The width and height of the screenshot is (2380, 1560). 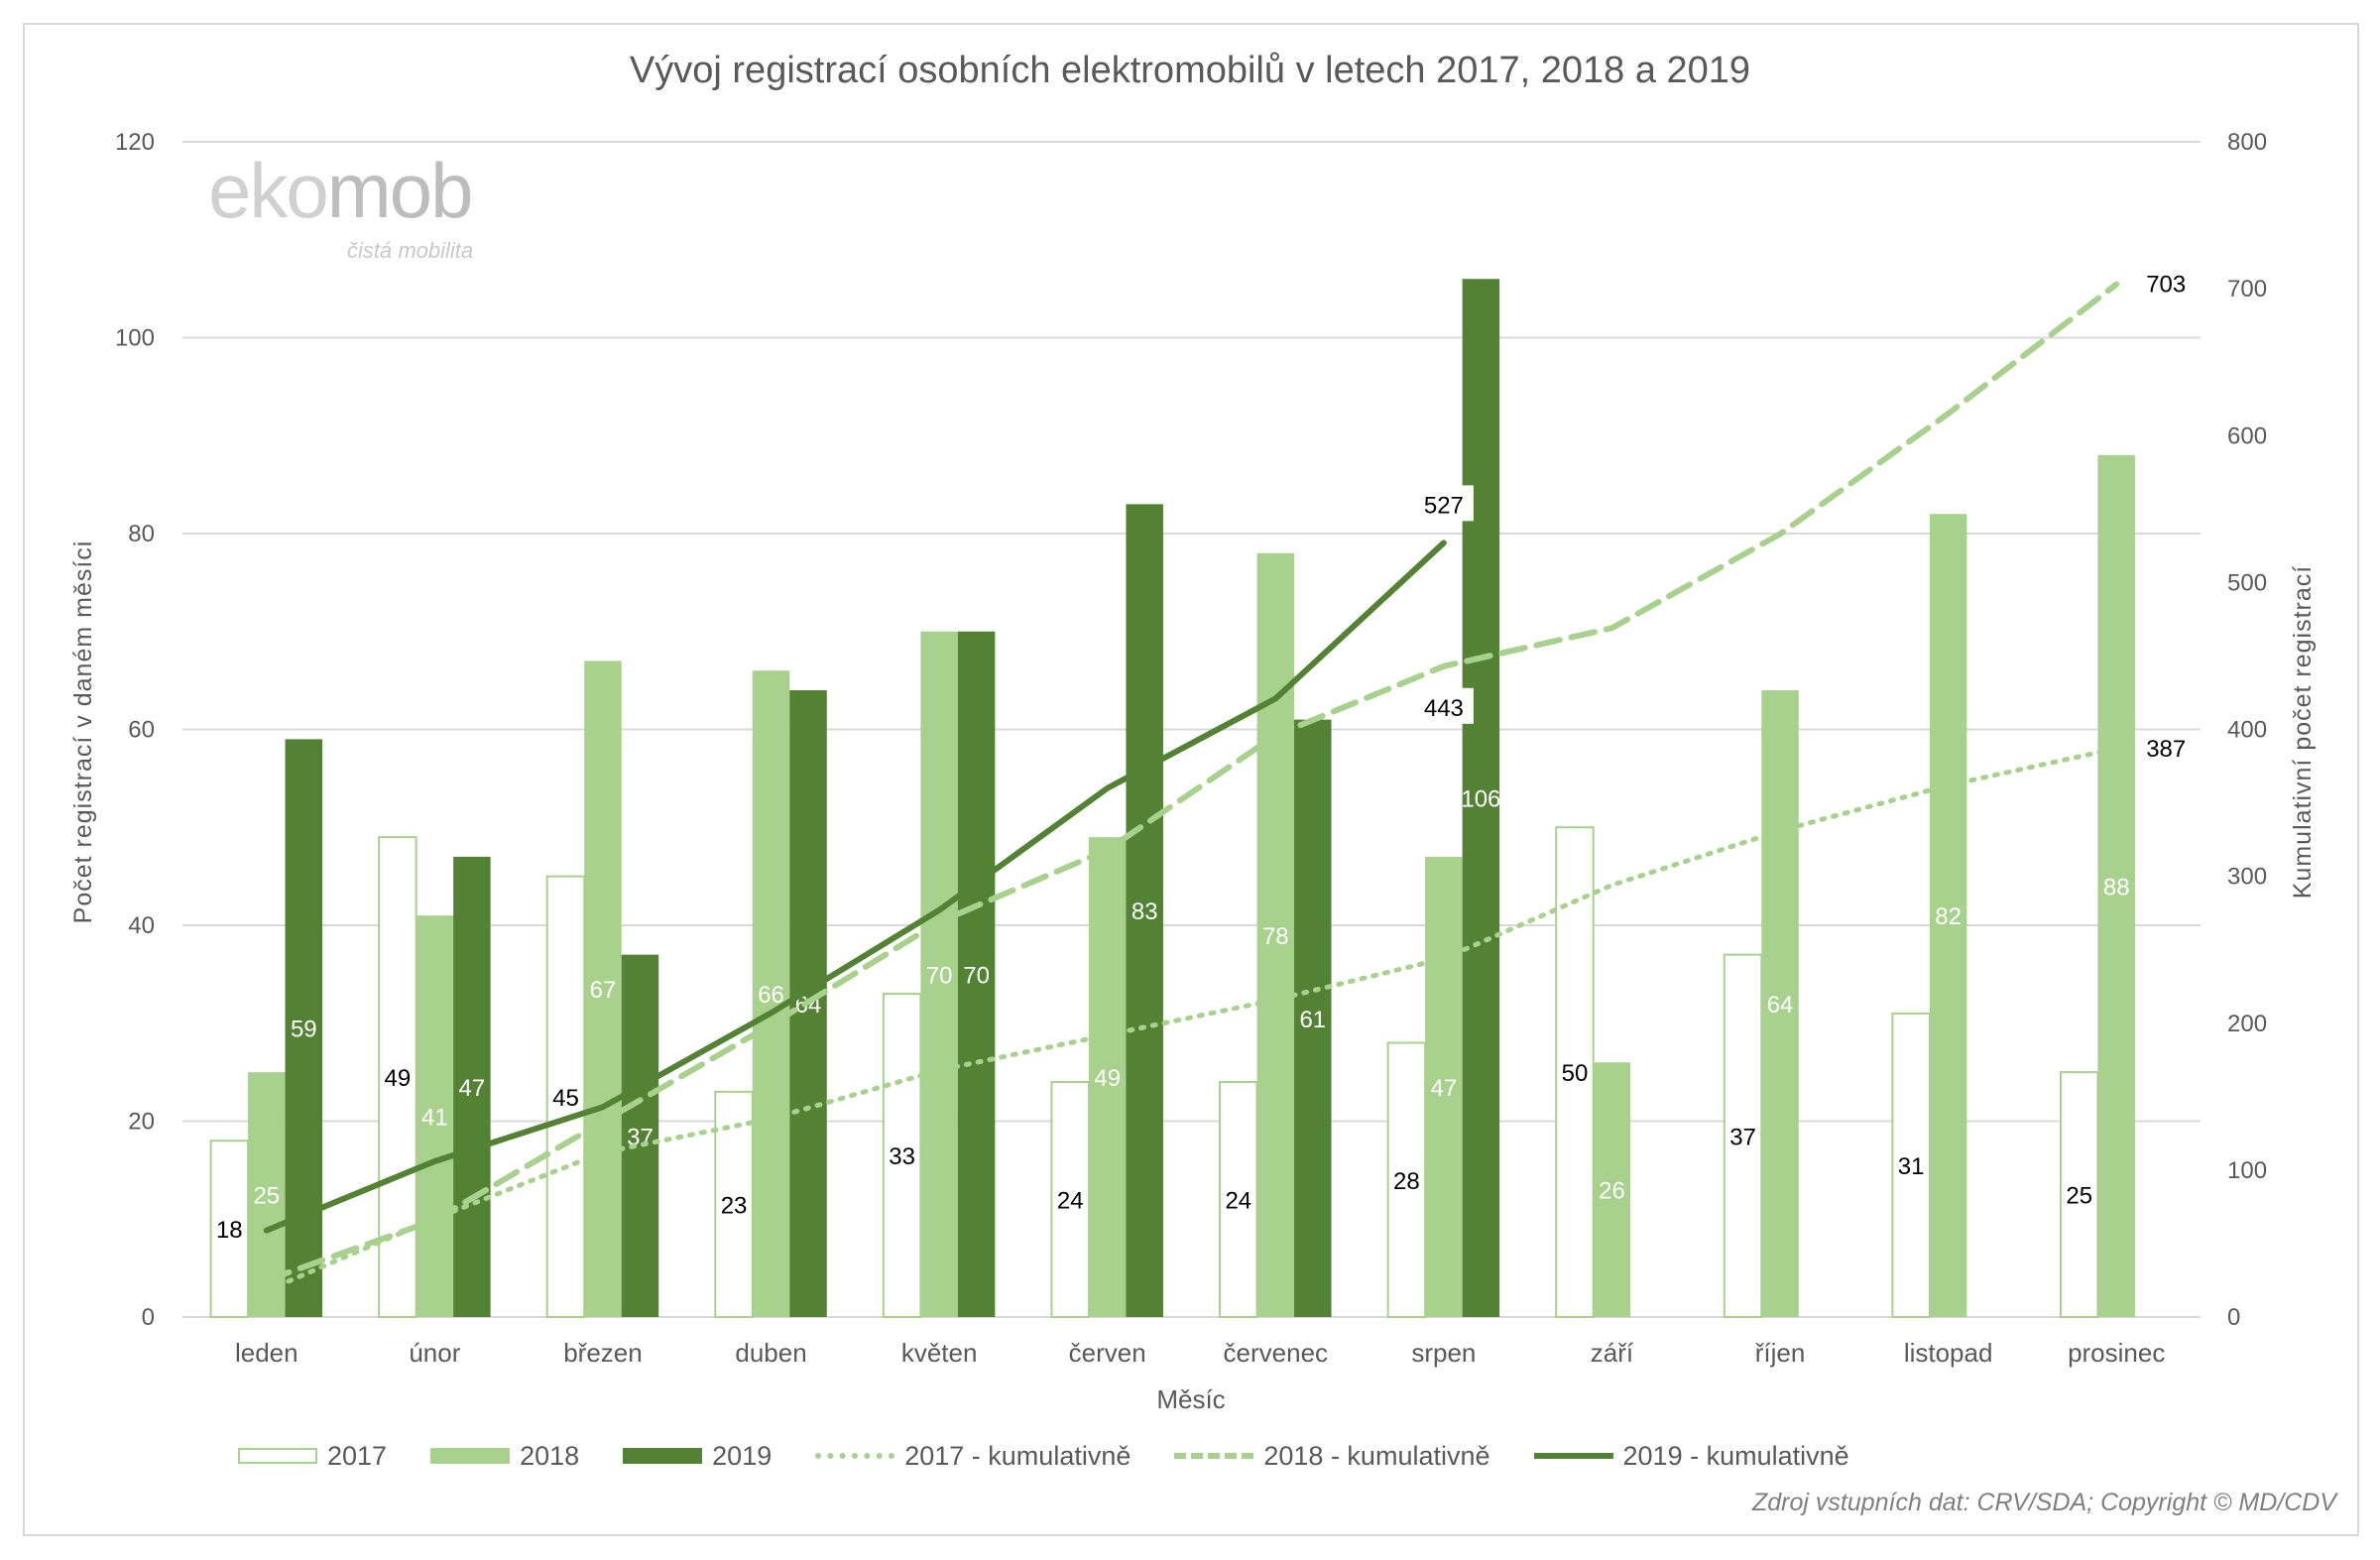 I want to click on logo-text-b: mob, so click(x=400, y=190).